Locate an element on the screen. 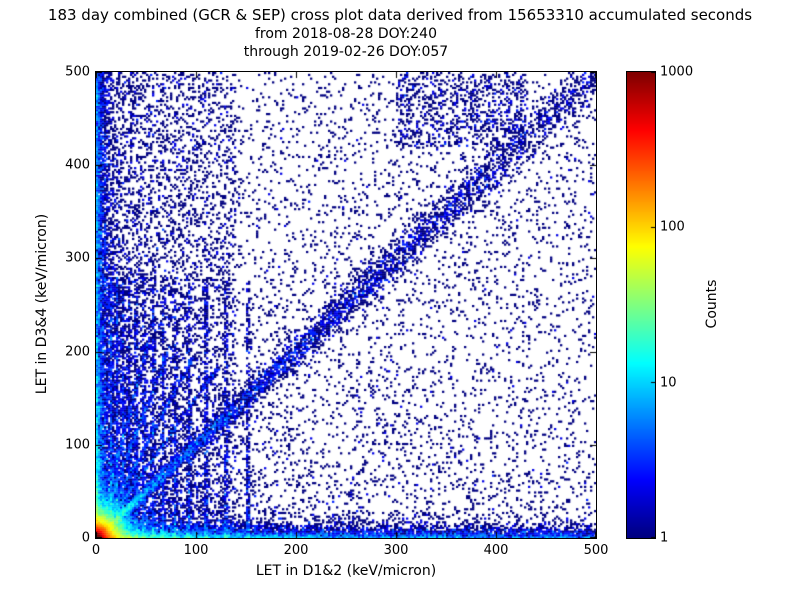 This screenshot has height=600, width=800. colorbar-tick-label: 10 is located at coordinates (668, 383).